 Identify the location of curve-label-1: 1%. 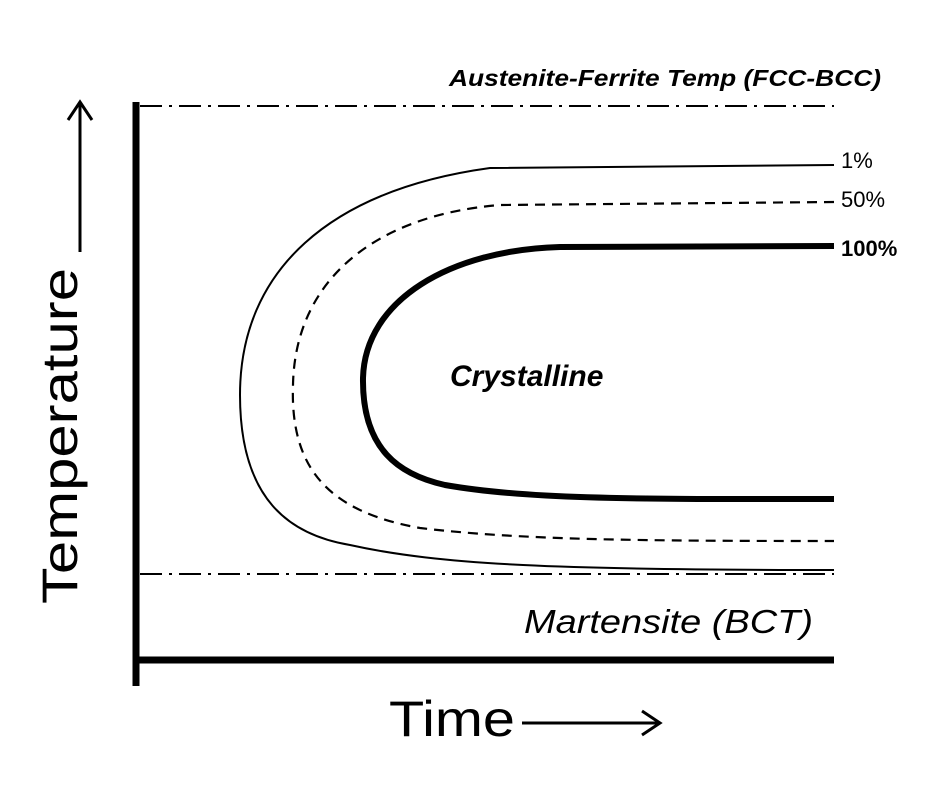
(857, 160).